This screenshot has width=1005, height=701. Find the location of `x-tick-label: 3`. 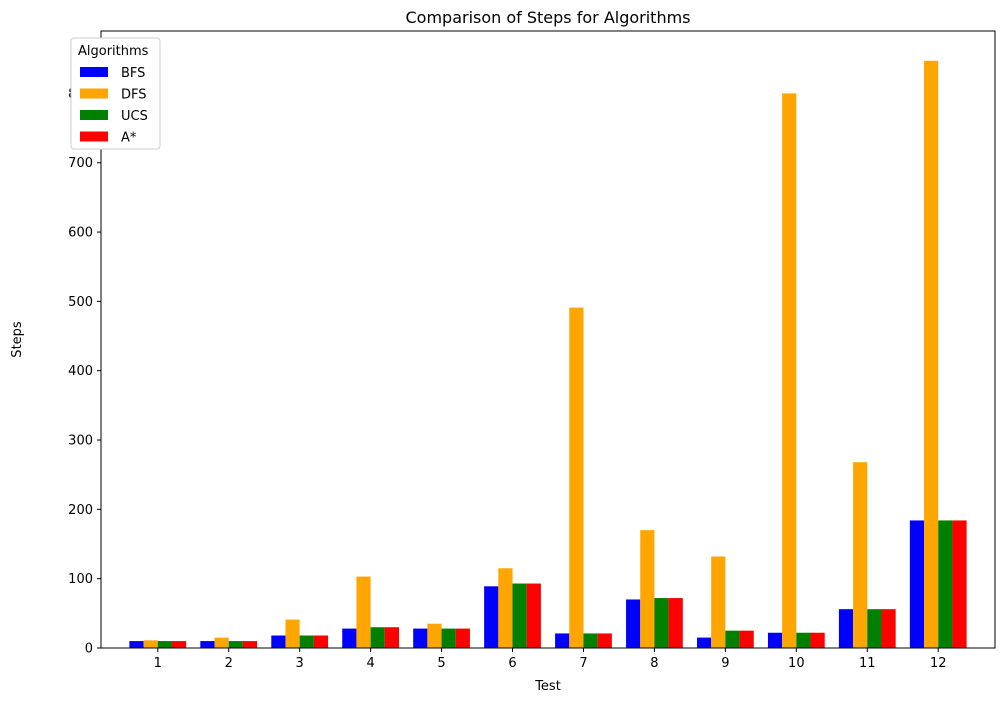

x-tick-label: 3 is located at coordinates (300, 663).